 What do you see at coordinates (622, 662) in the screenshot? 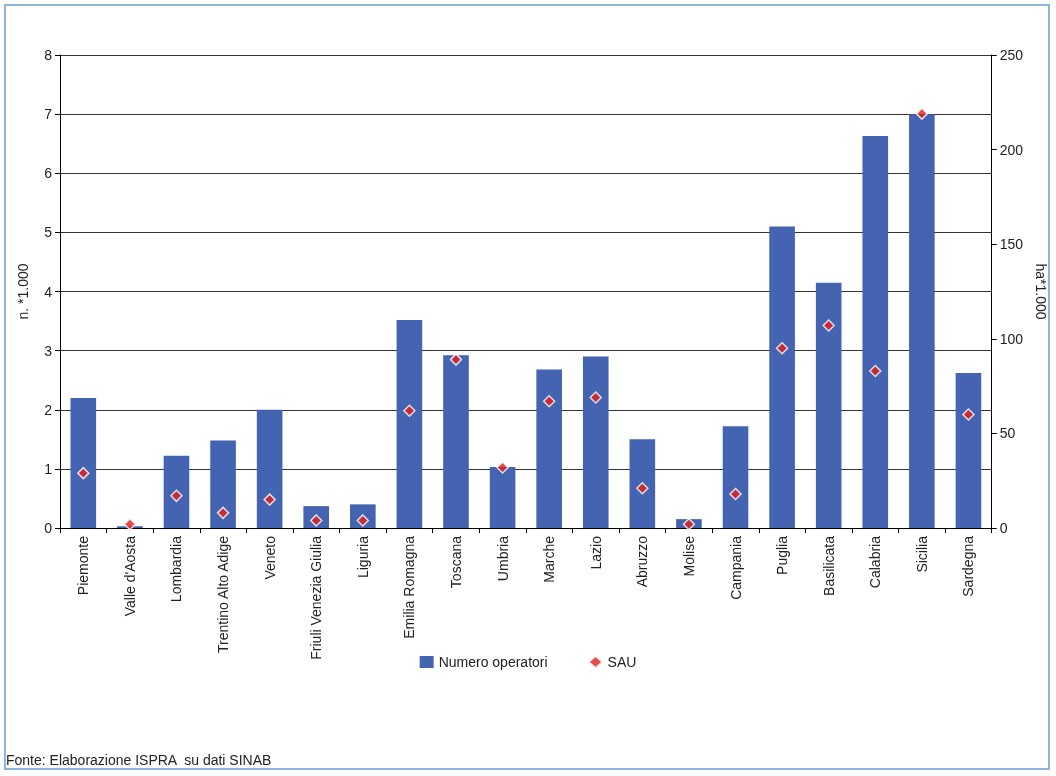
I see `legend-label: SAU` at bounding box center [622, 662].